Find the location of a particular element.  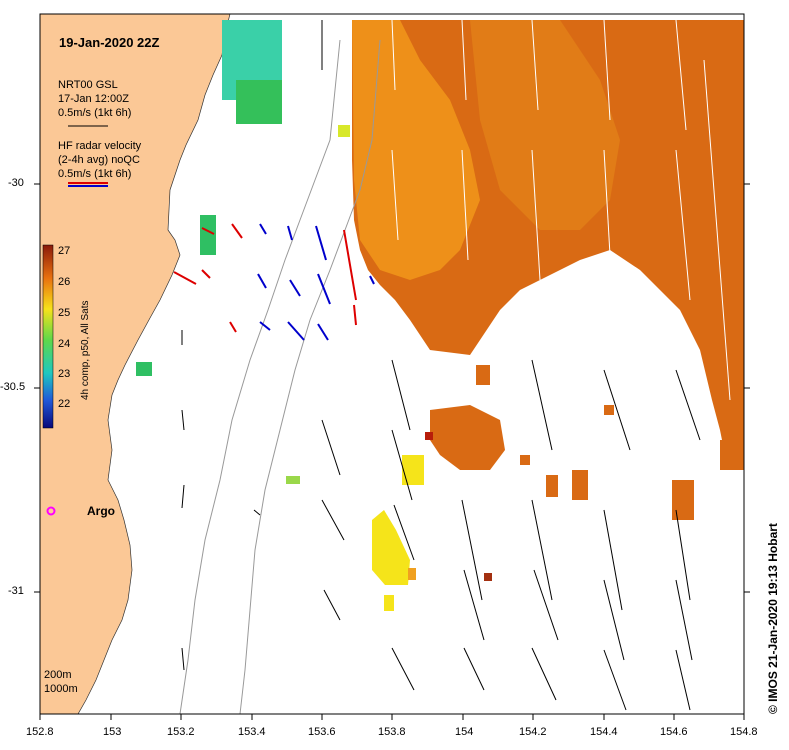

argo-label: Argo is located at coordinates (101, 511).